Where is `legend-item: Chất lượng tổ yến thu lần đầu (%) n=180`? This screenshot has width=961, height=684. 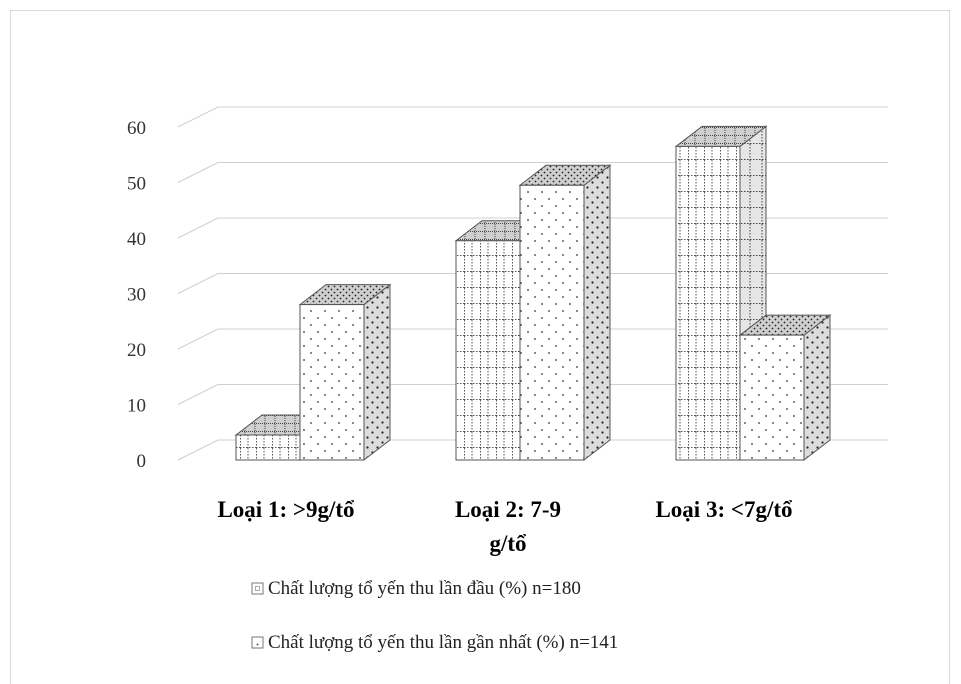
legend-item: Chất lượng tổ yến thu lần đầu (%) n=180 is located at coordinates (416, 588).